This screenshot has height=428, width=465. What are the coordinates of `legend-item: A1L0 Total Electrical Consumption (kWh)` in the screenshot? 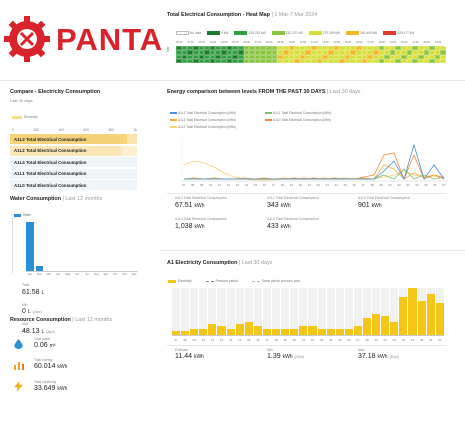 It's located at (298, 120).